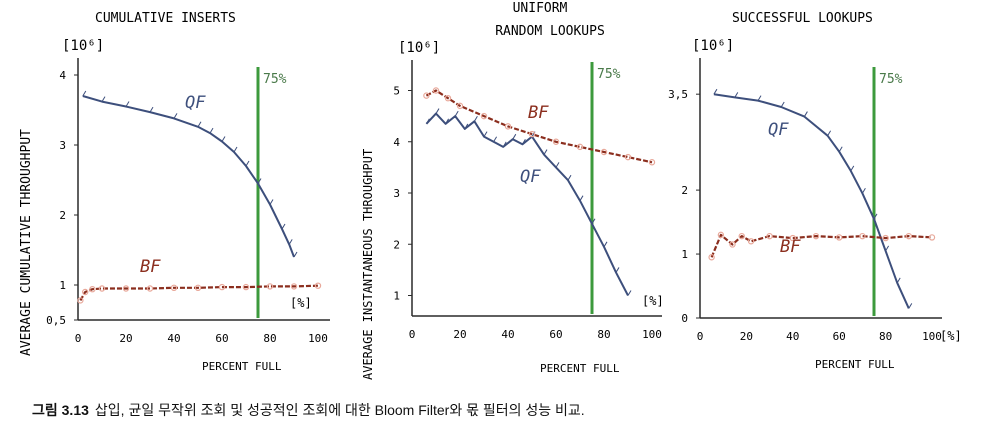  What do you see at coordinates (678, 94) in the screenshot?
I see `y-tick-label: 3,5` at bounding box center [678, 94].